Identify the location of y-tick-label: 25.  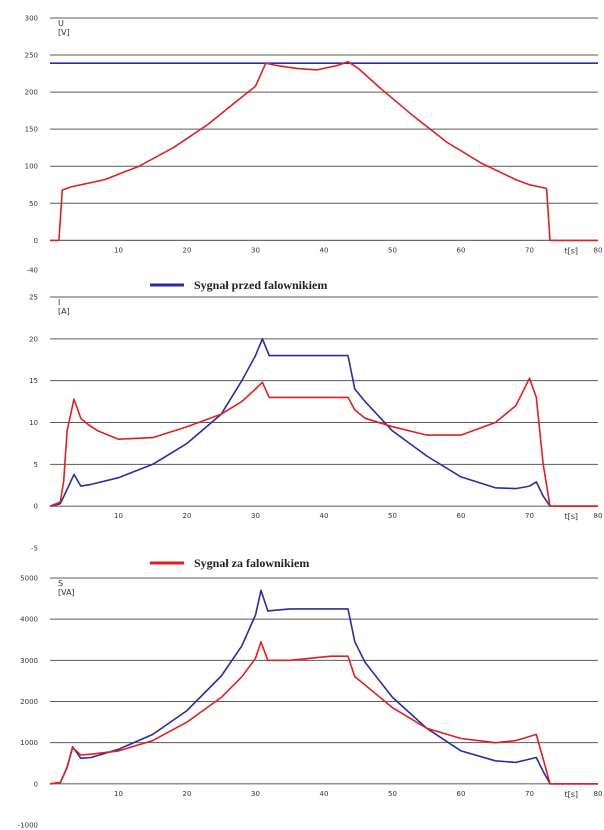
(33, 298).